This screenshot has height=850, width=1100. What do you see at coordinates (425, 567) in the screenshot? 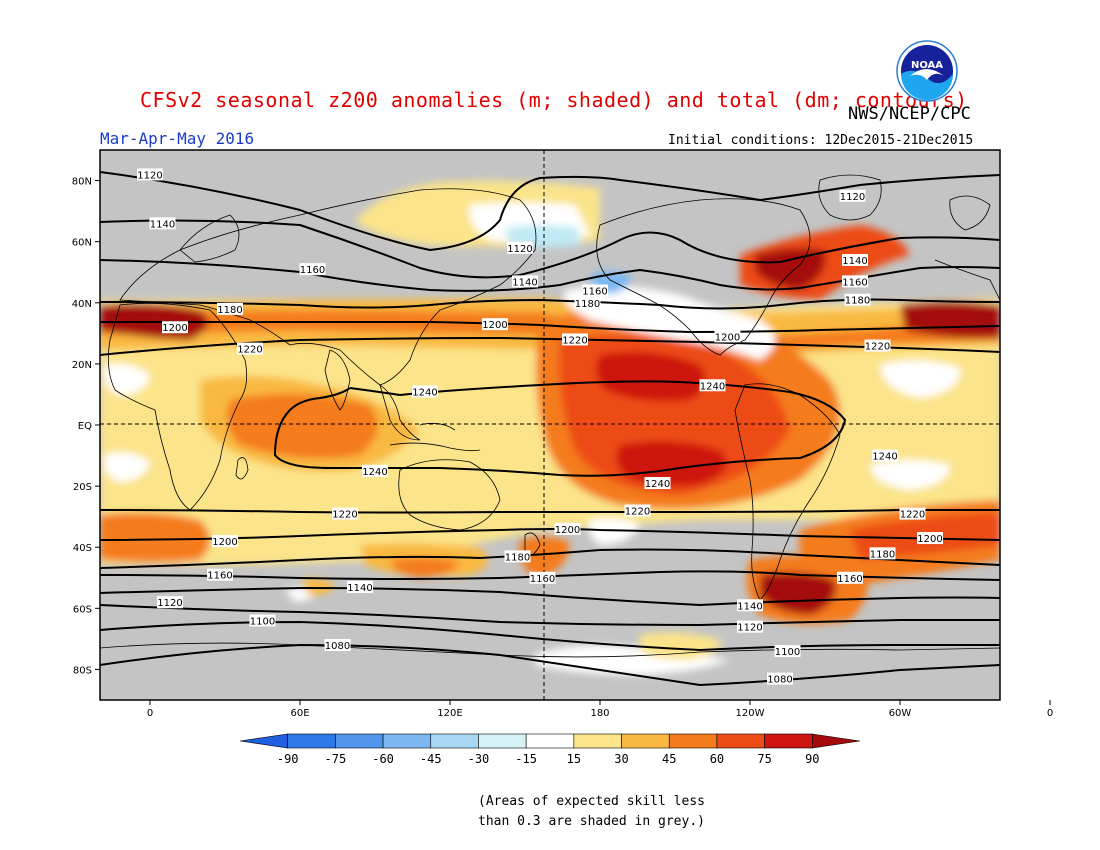
I see `anomaly-60-south-small` at bounding box center [425, 567].